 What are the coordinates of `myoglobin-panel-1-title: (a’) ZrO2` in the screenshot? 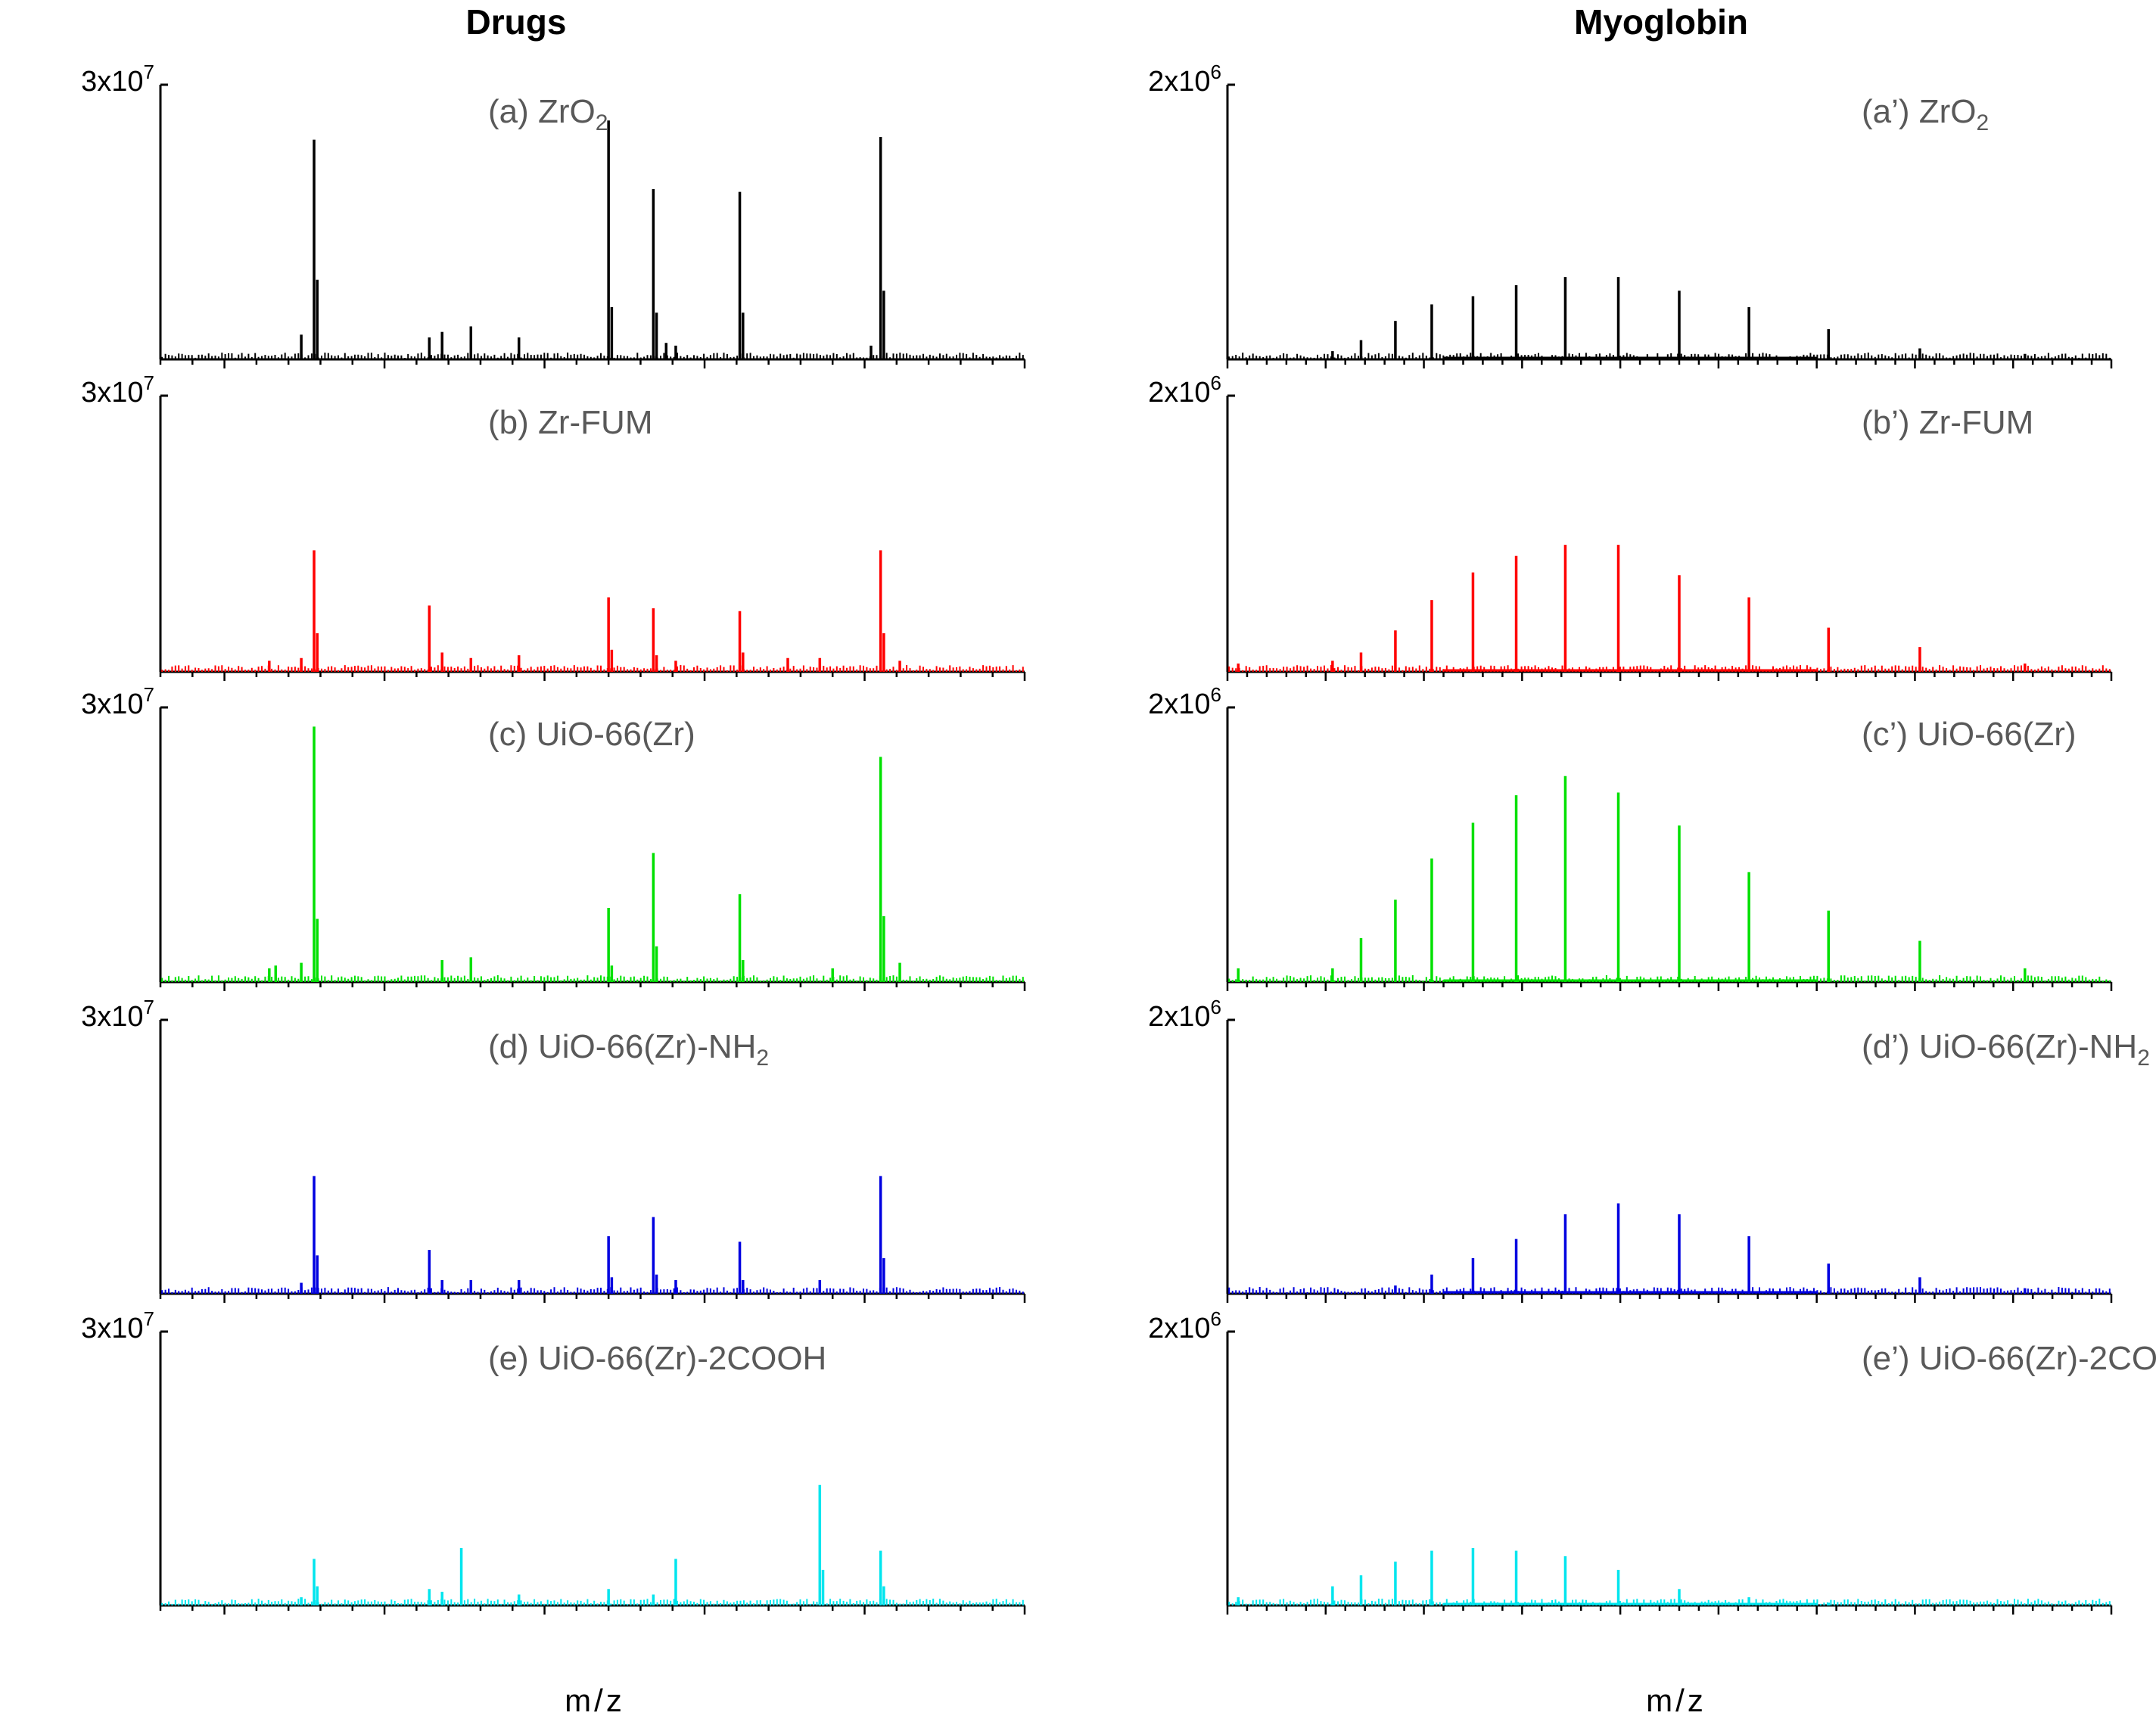 It's located at (1925, 114).